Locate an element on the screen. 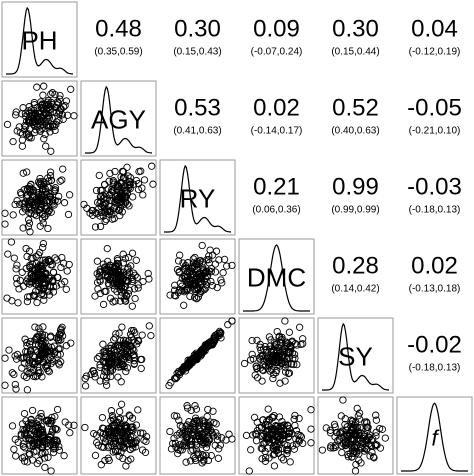 The height and width of the screenshot is (476, 474). correlation-ci: (-0.14,0.17) is located at coordinates (277, 131).